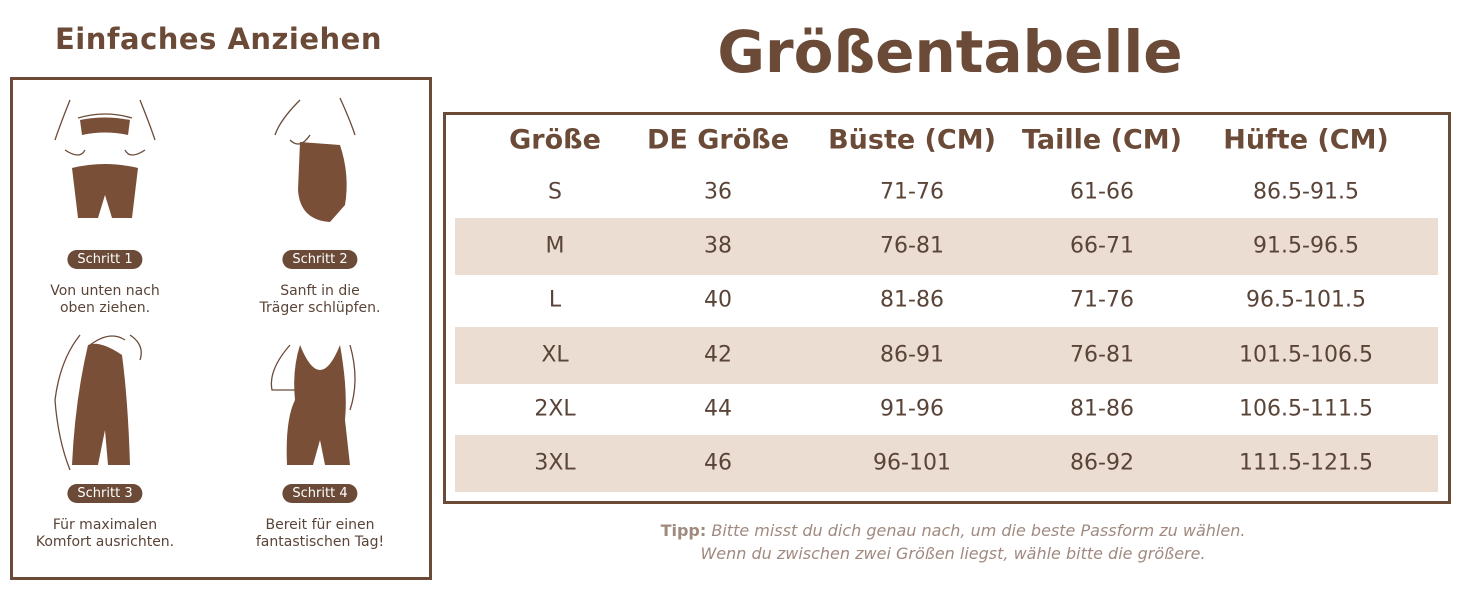  I want to click on step-text: Von unten nach, so click(105, 291).